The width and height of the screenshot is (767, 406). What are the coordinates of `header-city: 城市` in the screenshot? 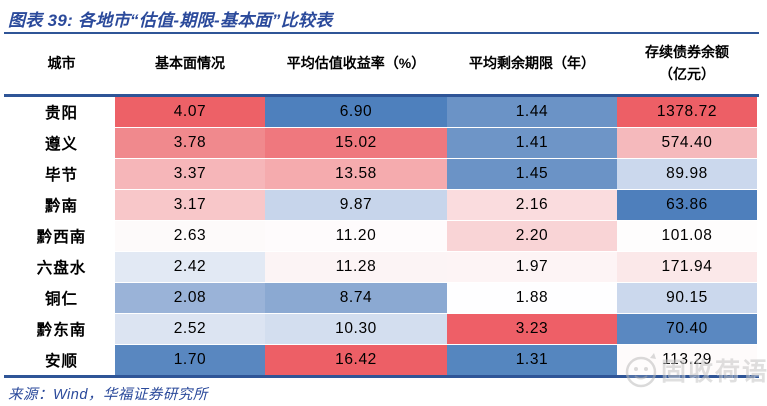 It's located at (61, 63).